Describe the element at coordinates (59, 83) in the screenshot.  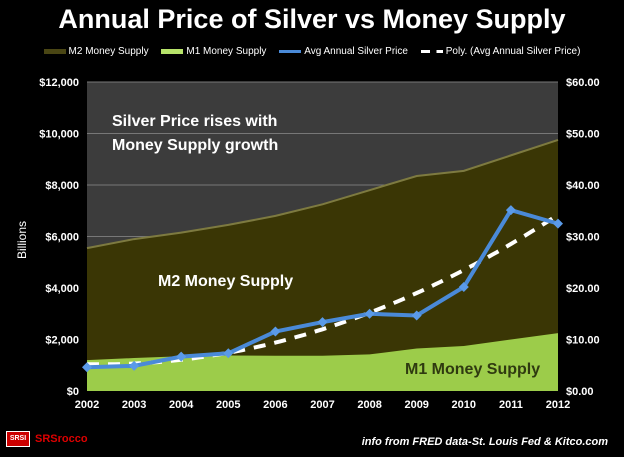
I see `y-tick-label: $12,000` at that location.